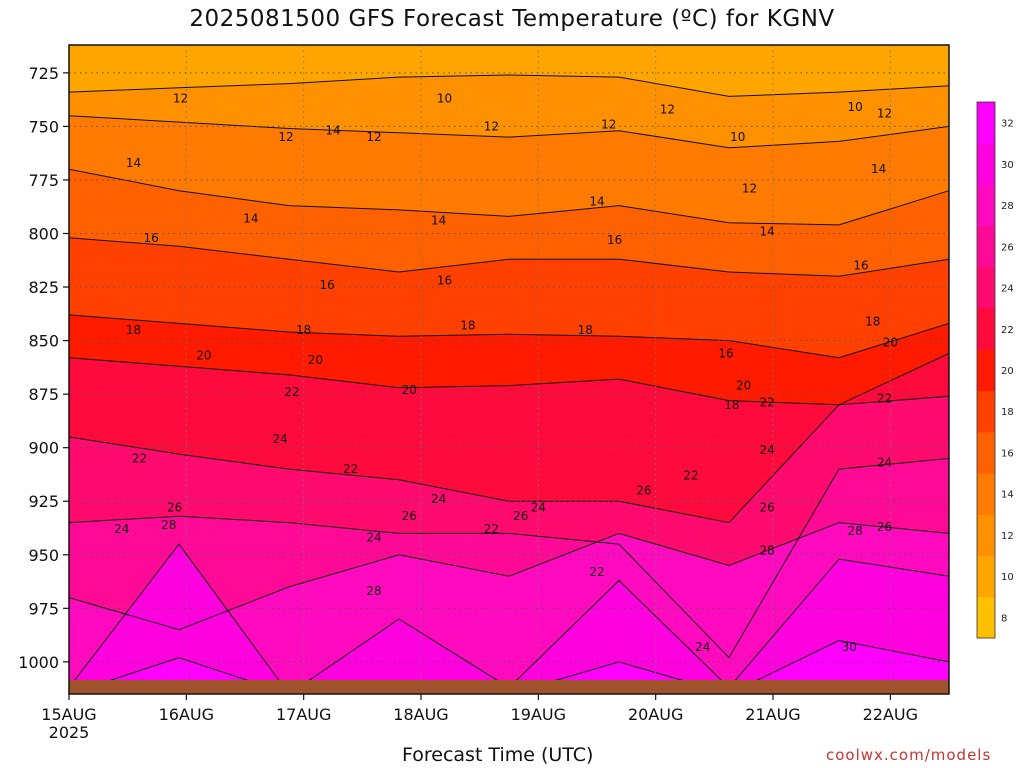 This screenshot has width=1024, height=768. What do you see at coordinates (43, 126) in the screenshot?
I see `y-tick-label-750: 750` at bounding box center [43, 126].